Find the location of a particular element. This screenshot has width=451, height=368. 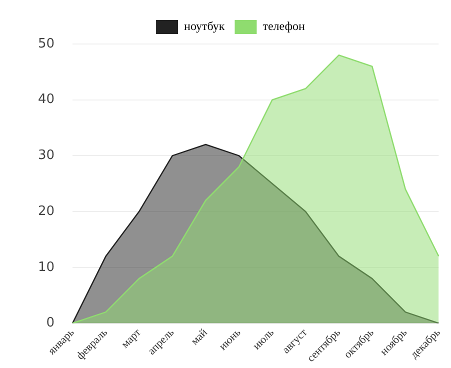

legend-label: телефон is located at coordinates (284, 26).